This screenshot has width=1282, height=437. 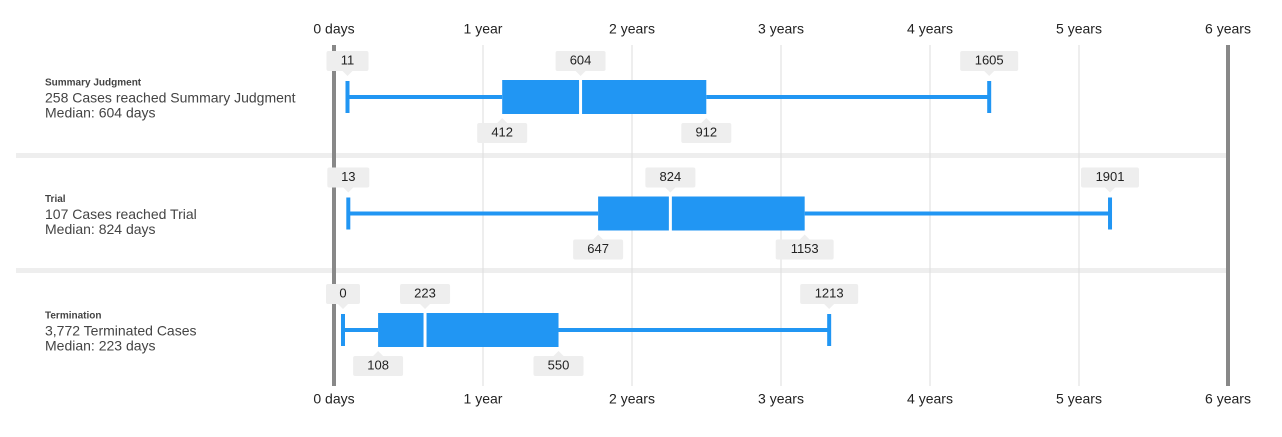 I want to click on category-label: Termination, so click(x=73, y=316).